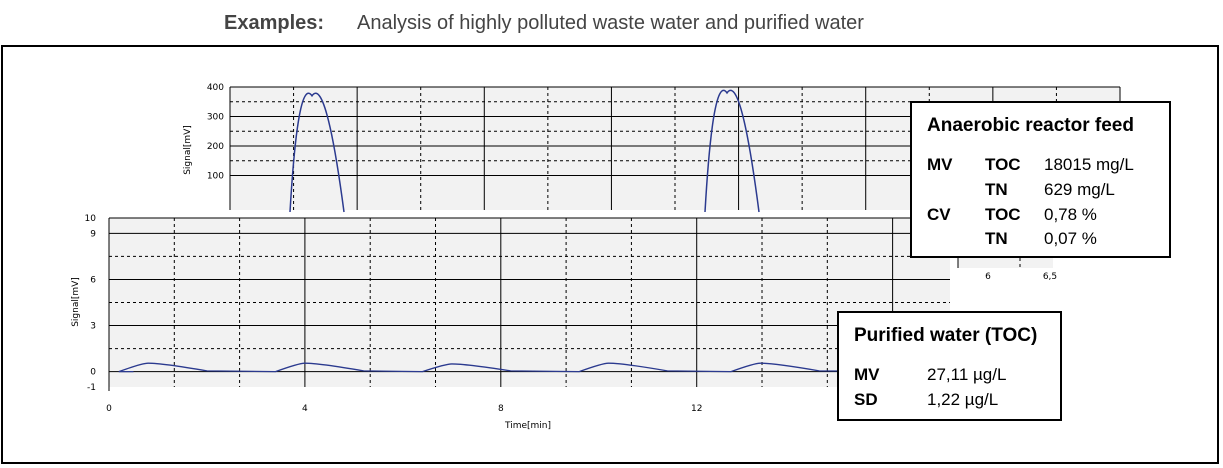 Image resolution: width=1223 pixels, height=468 pixels. What do you see at coordinates (867, 374) in the screenshot?
I see `purified-row-0-a: MV` at bounding box center [867, 374].